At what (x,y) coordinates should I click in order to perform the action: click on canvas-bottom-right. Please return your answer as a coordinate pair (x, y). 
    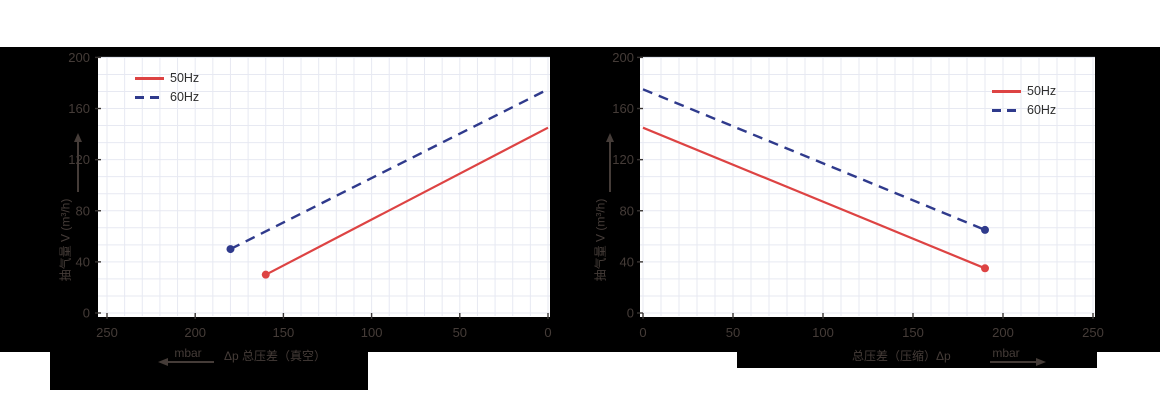
    Looking at the image, I should click on (917, 360).